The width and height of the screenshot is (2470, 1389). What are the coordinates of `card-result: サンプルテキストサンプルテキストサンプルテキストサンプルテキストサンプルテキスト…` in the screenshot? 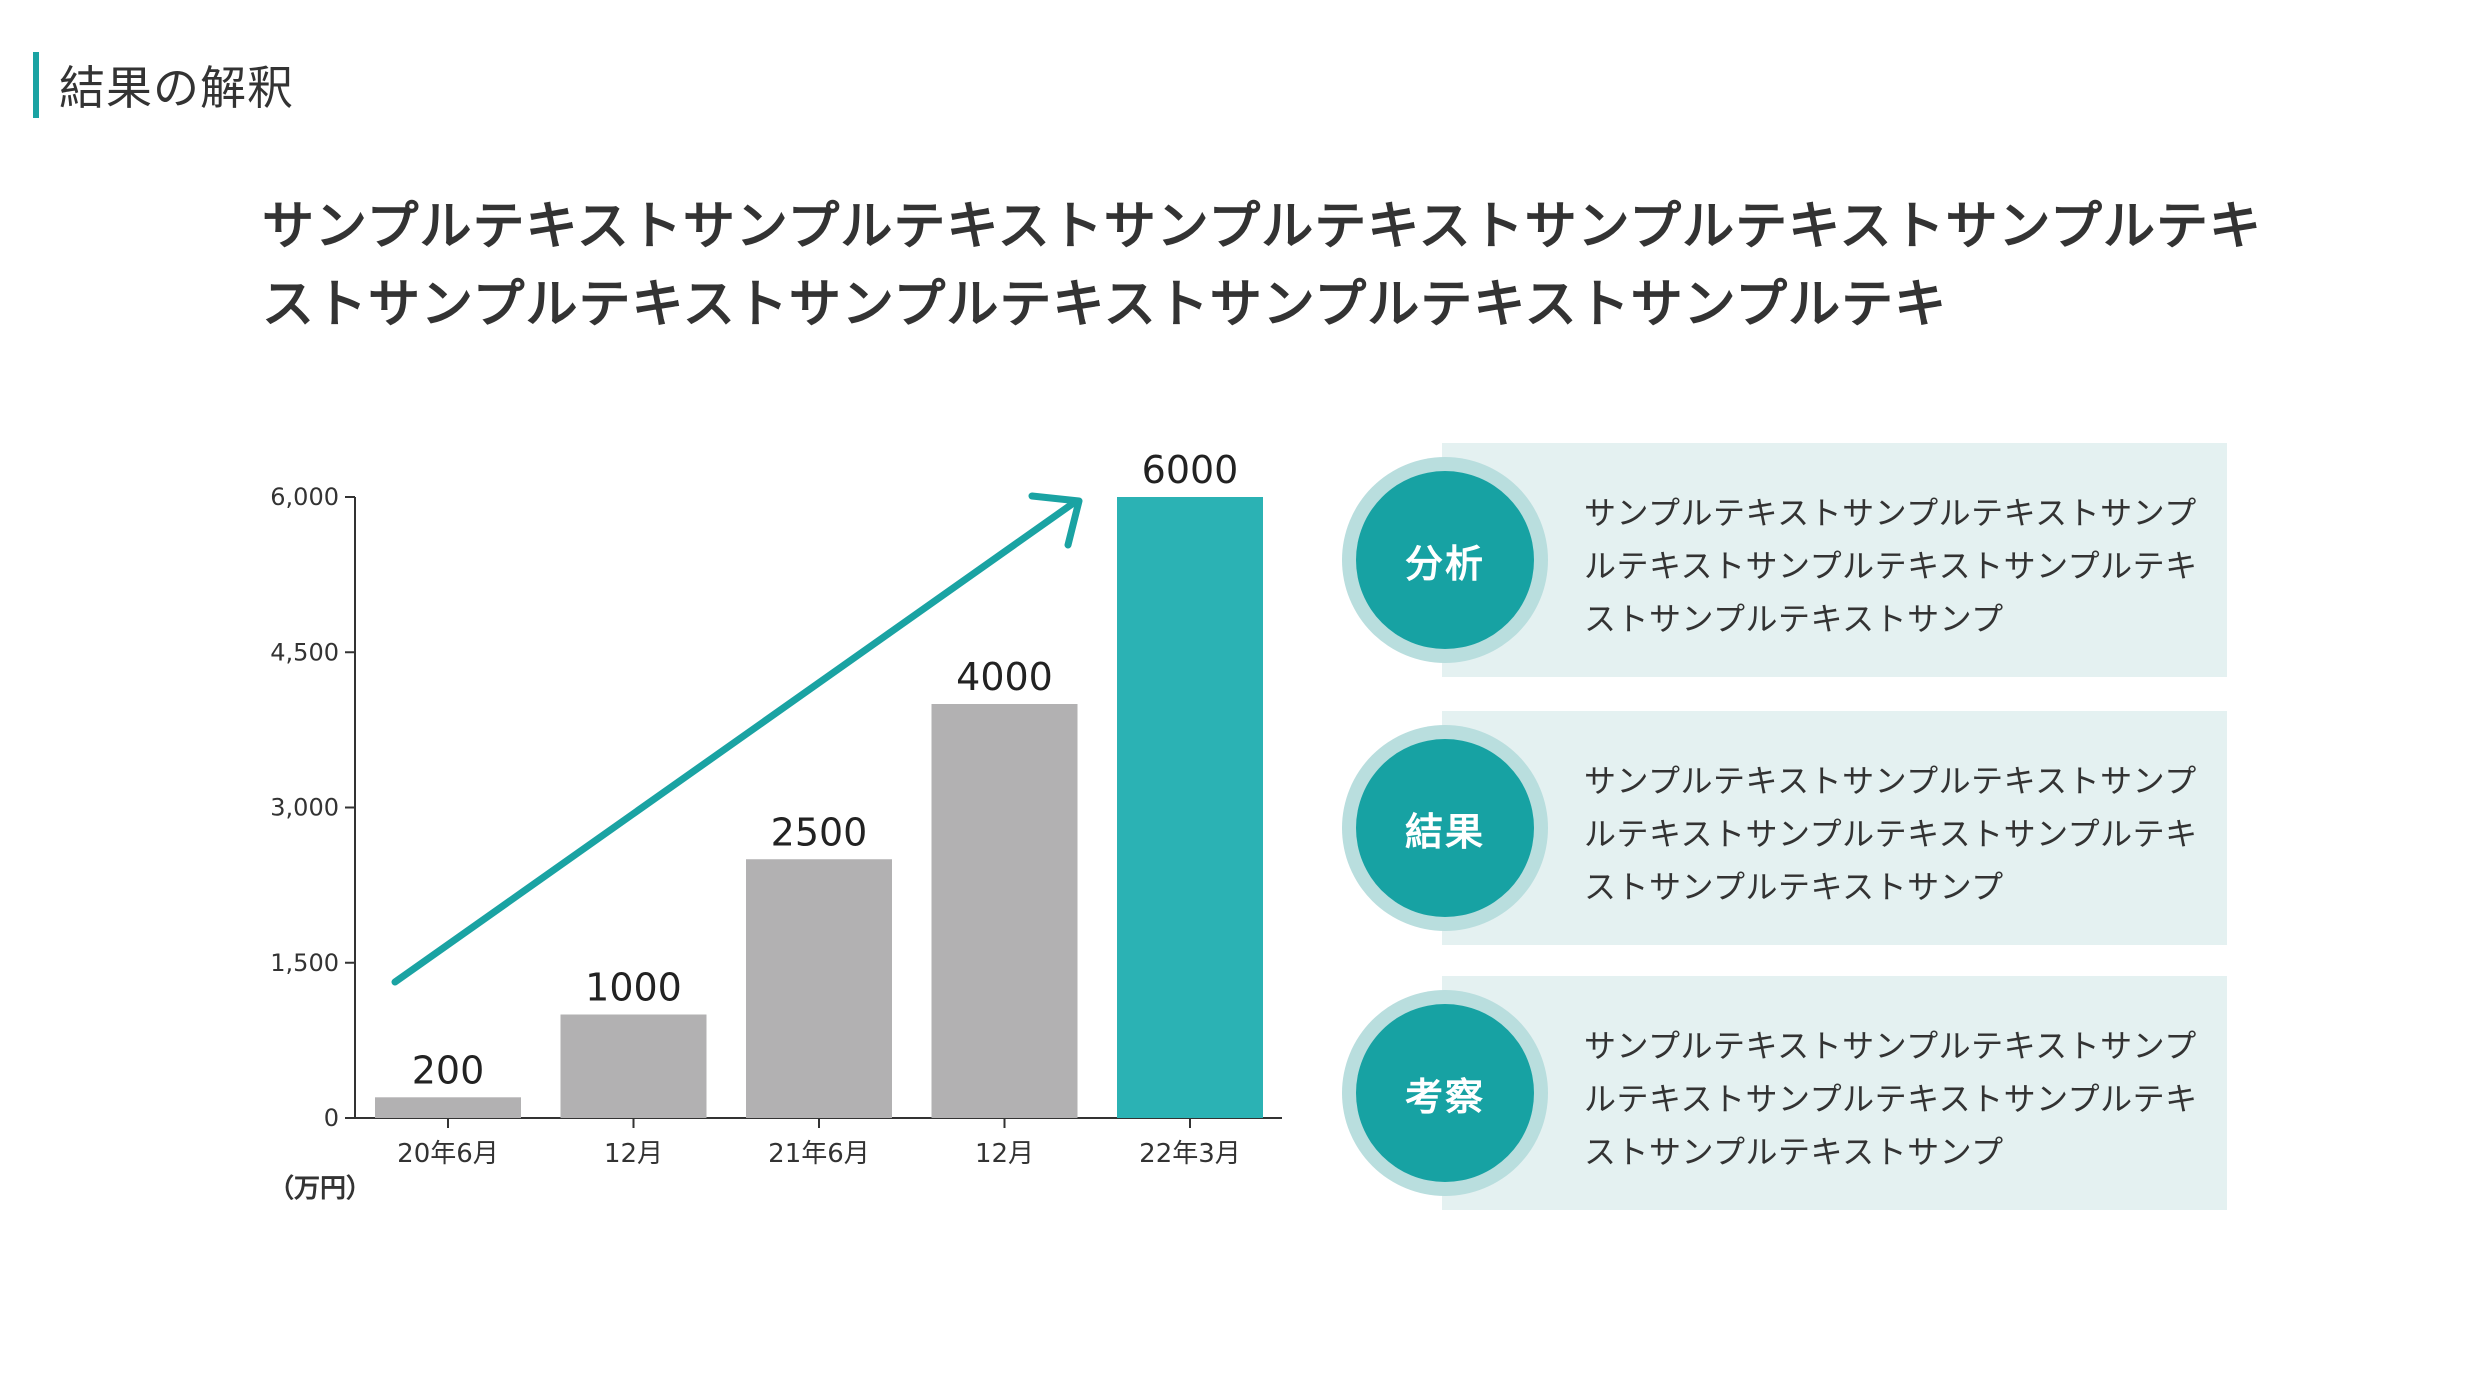 It's located at (1834, 828).